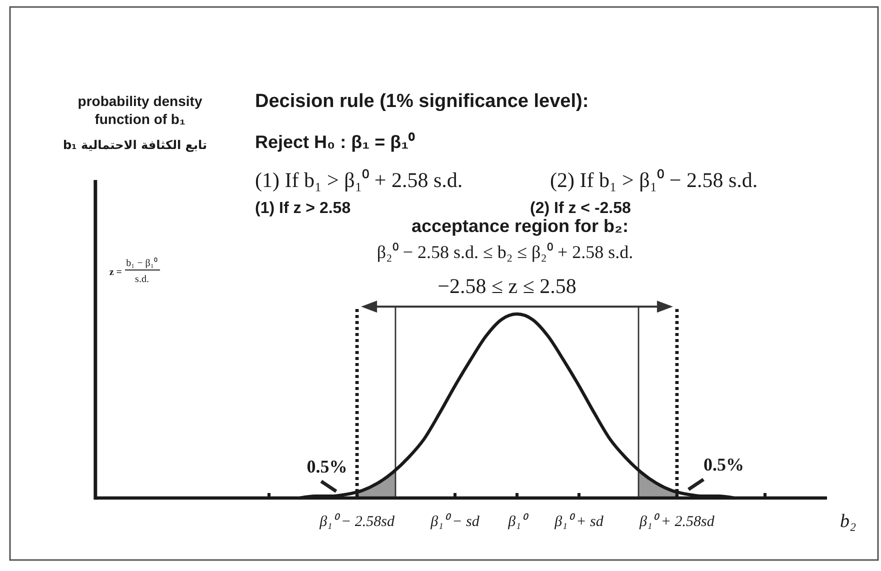 This screenshot has width=881, height=571. I want to click on x-tick-label: β₁⁰, so click(518, 521).